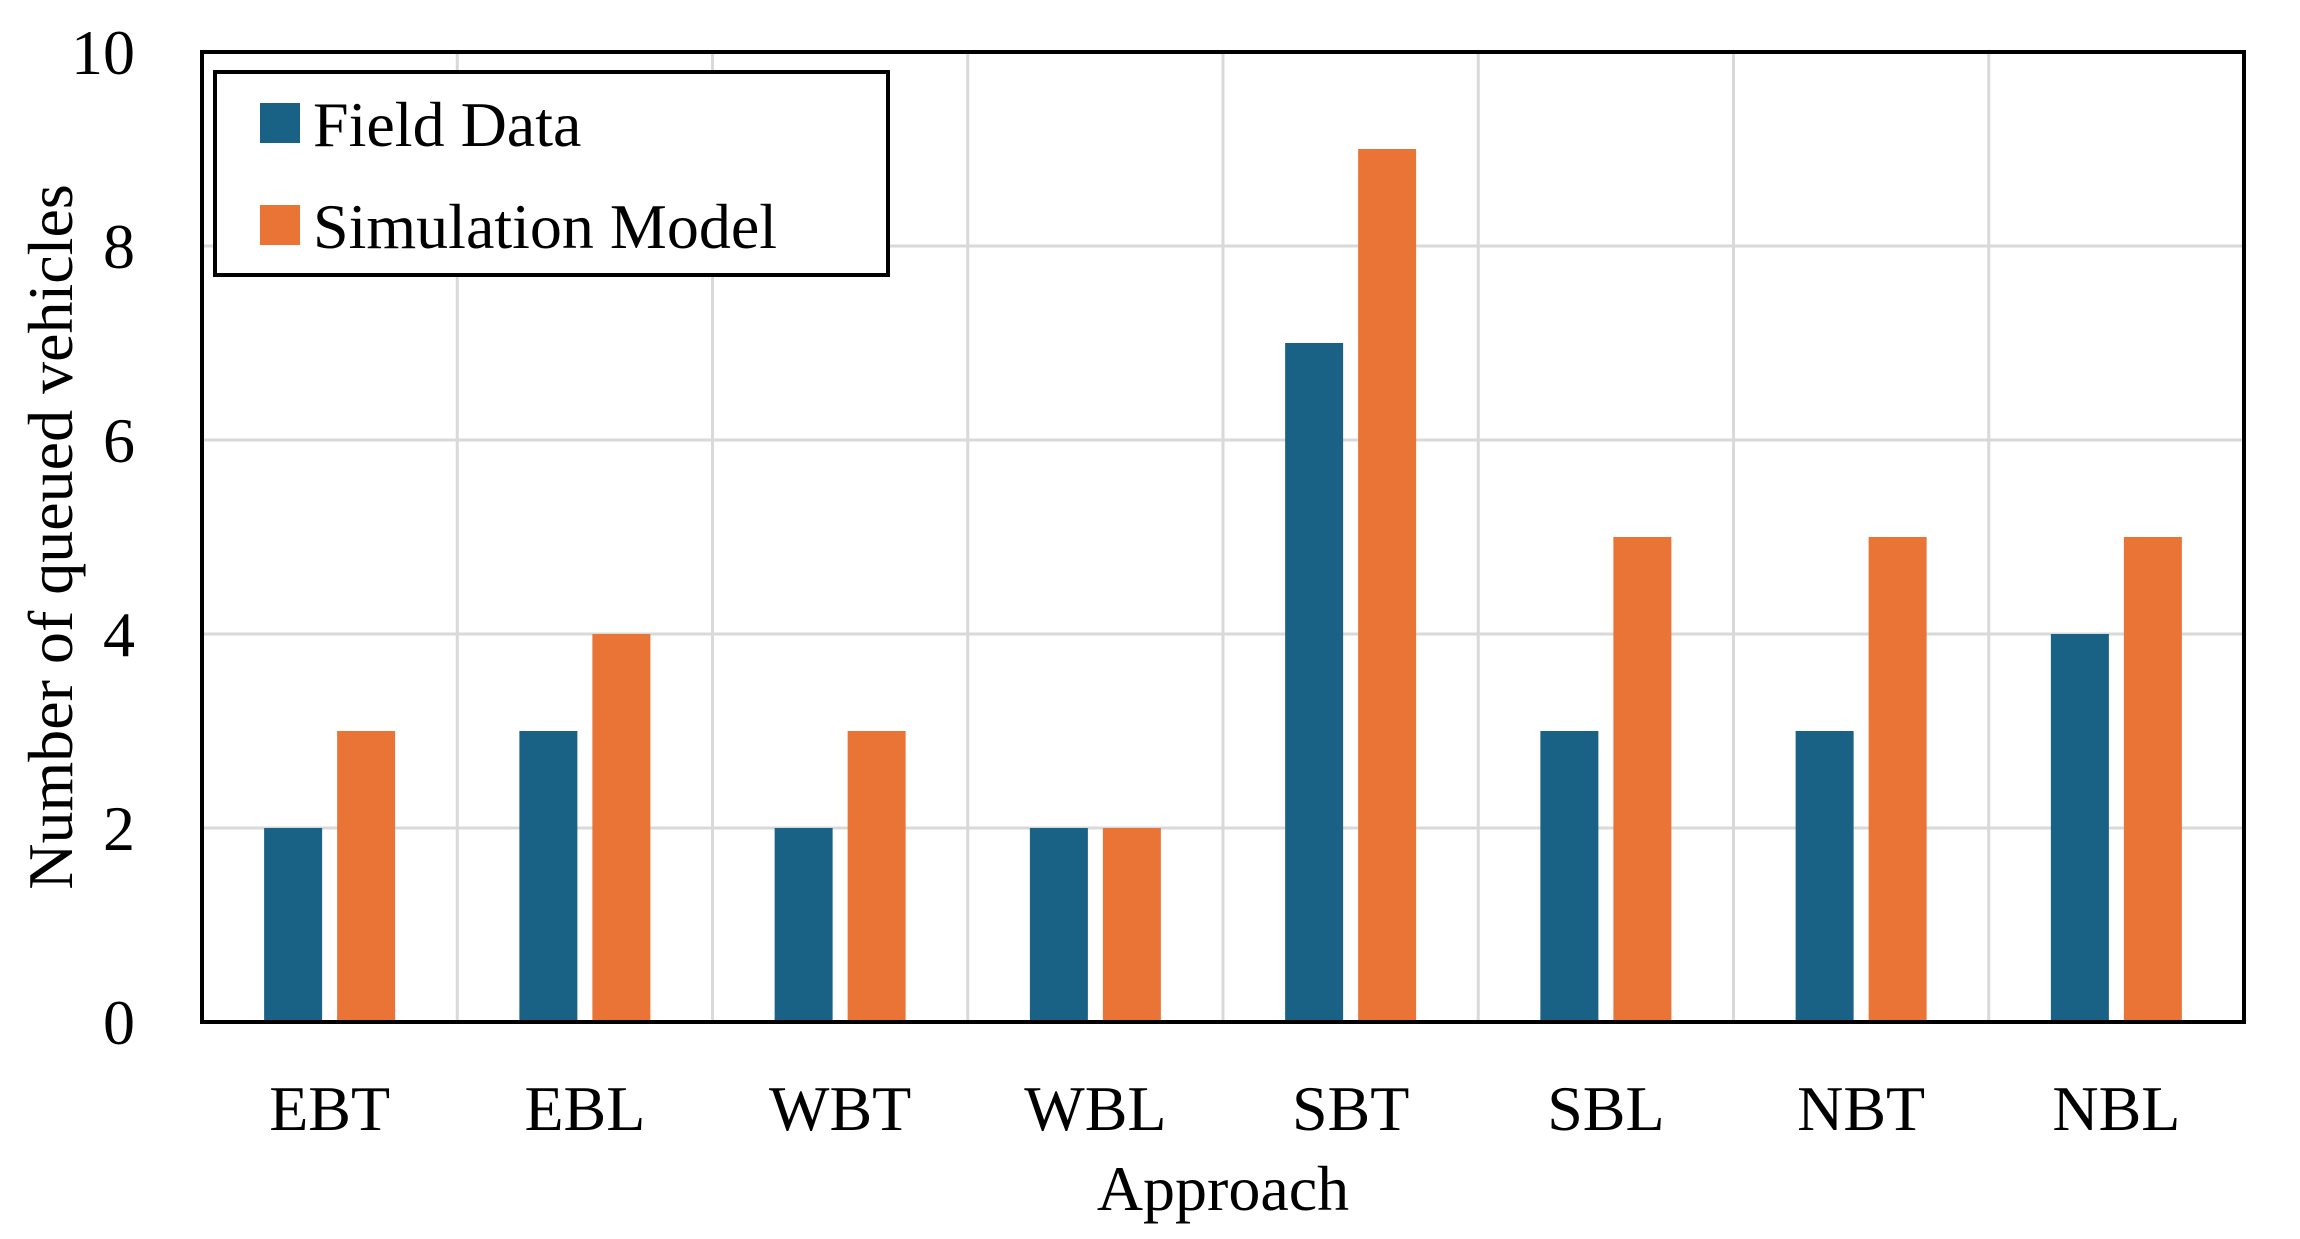 This screenshot has height=1239, width=2300. Describe the element at coordinates (1350, 1108) in the screenshot. I see `x-tick-label: SBT` at that location.